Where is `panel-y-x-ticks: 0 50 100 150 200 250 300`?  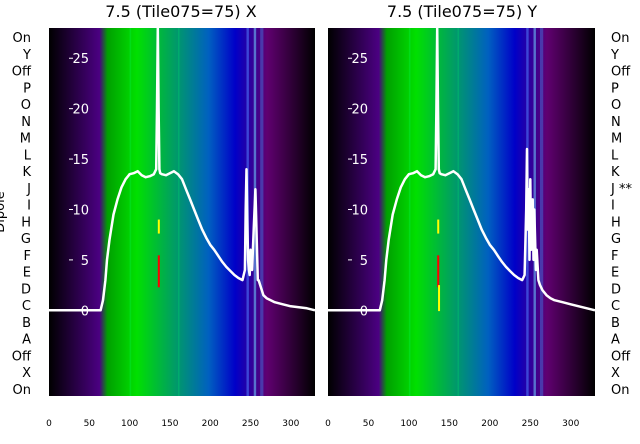 panel-y-x-ticks: 0 50 100 150 200 250 300 is located at coordinates (452, 424).